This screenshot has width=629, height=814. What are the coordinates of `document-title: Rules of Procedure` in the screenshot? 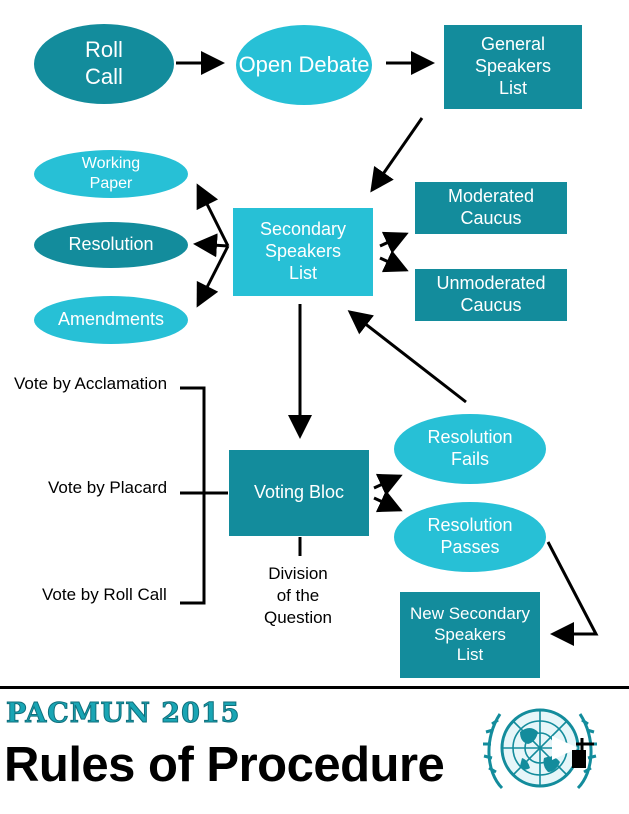 It's located at (224, 765).